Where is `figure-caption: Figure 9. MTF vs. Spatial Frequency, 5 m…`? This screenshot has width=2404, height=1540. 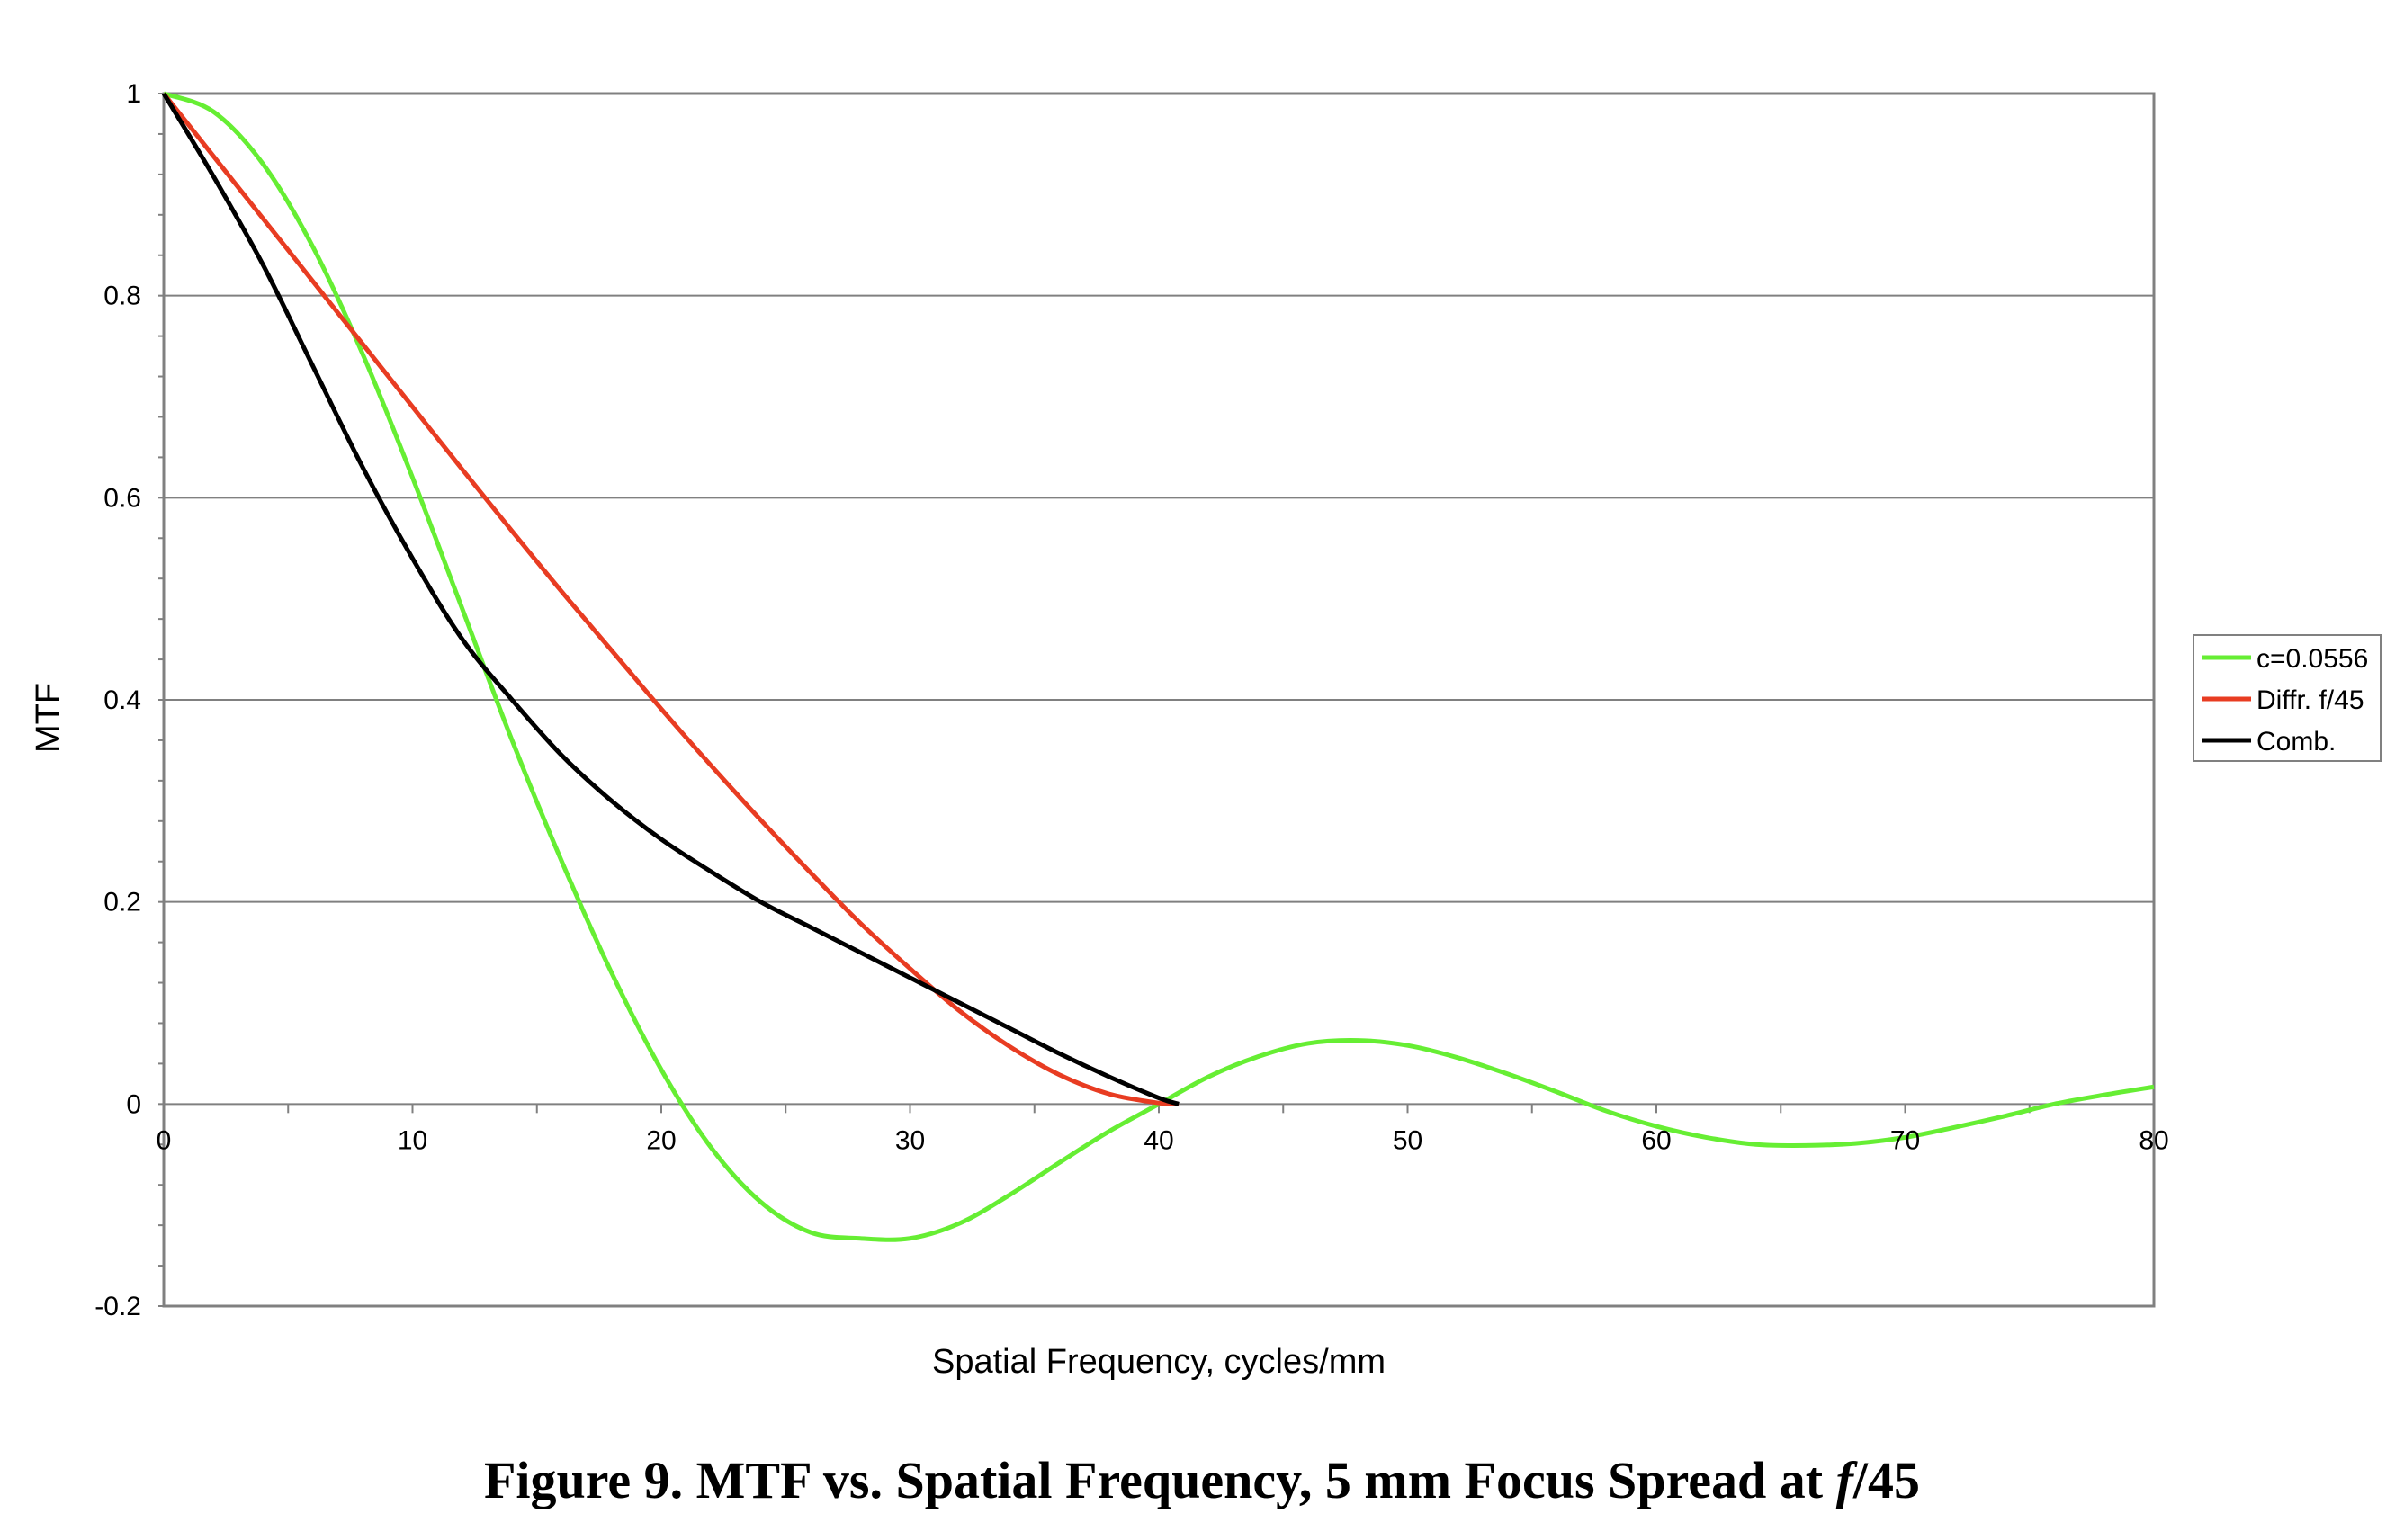
figure-caption: Figure 9. MTF vs. Spatial Frequency, 5 m… is located at coordinates (1202, 1480).